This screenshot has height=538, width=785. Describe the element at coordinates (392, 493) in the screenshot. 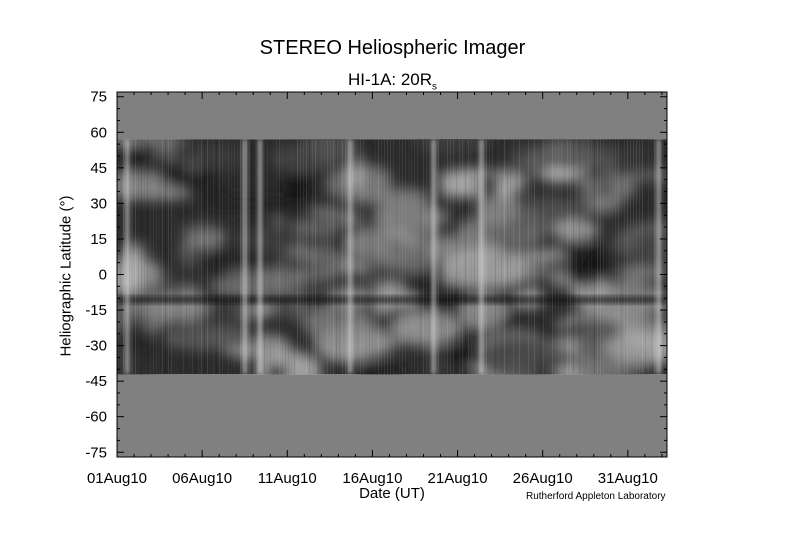

I see `x-axis-label: Date (UT)` at that location.